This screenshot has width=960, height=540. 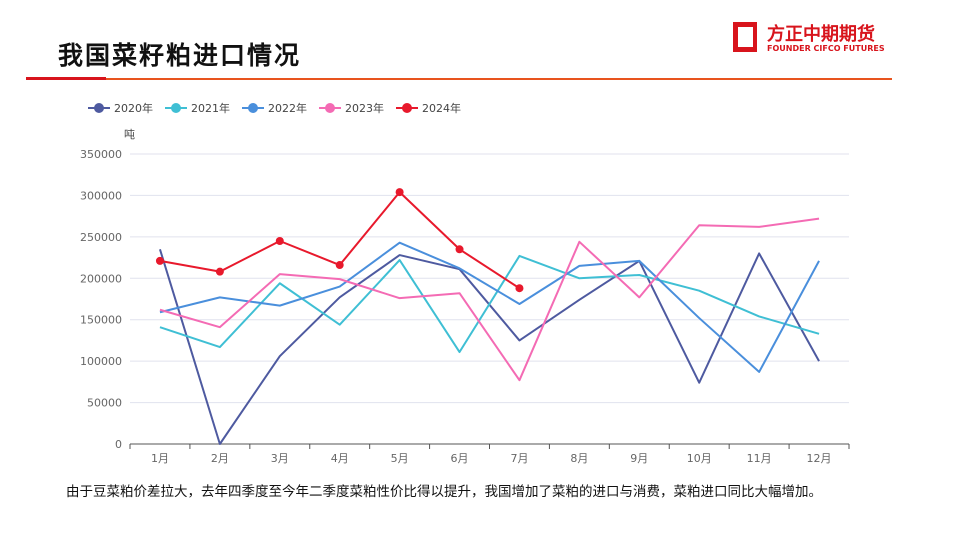 What do you see at coordinates (101, 237) in the screenshot?
I see `y-tick-label: 250000` at bounding box center [101, 237].